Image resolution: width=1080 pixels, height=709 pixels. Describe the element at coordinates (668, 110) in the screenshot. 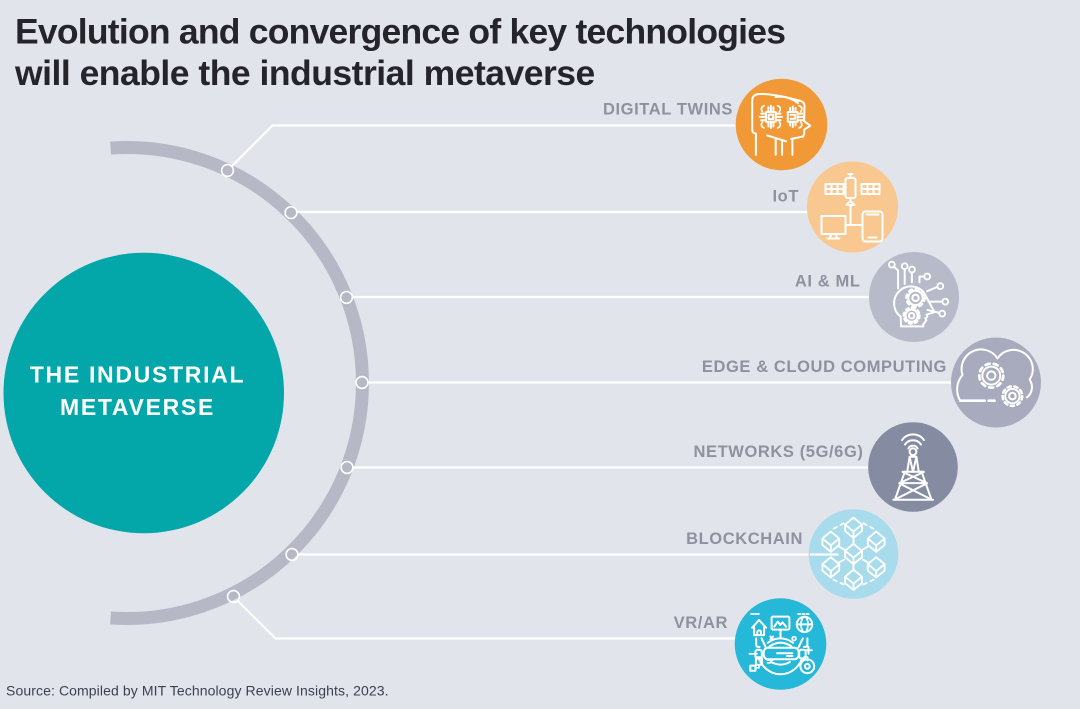

I see `svg-text: DIGITAL TWINS` at that location.